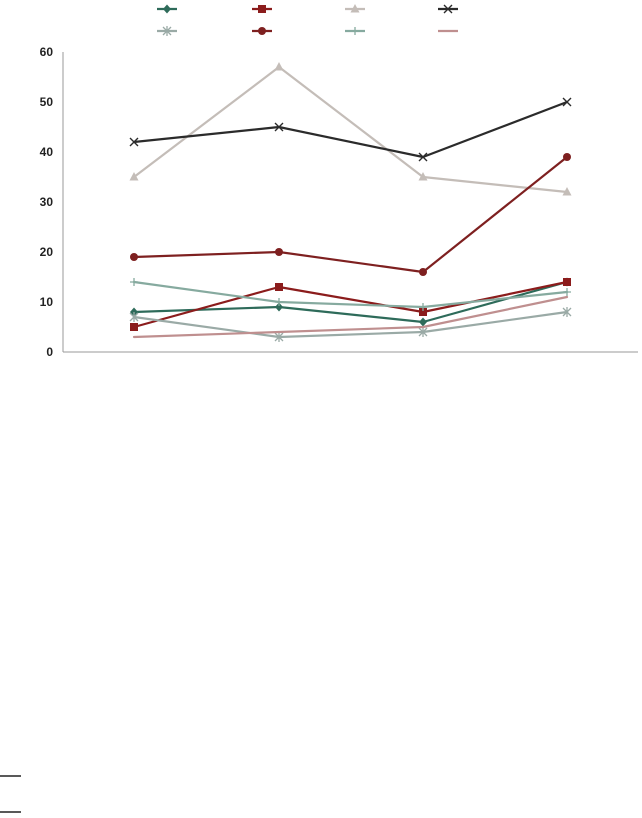 This screenshot has width=642, height=818. Describe the element at coordinates (47, 302) in the screenshot. I see `y-tick-label: 10` at that location.